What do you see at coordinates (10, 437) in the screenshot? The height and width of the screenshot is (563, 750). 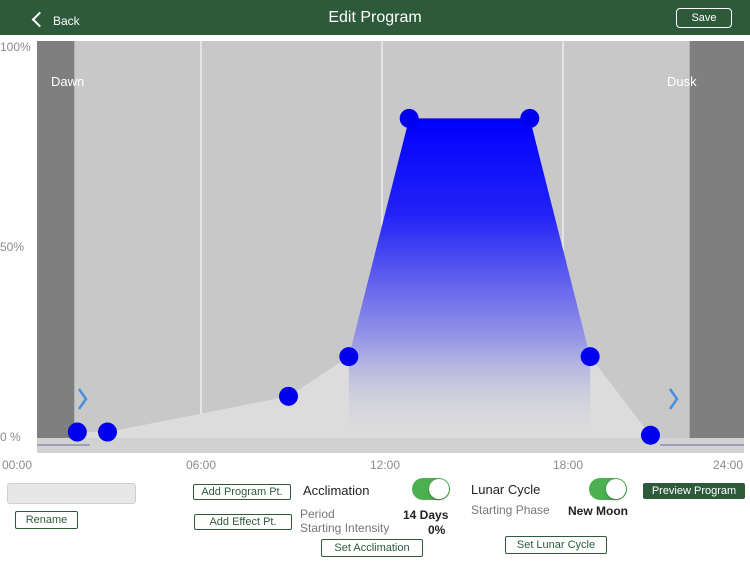 I see `y-tick-0: 0 %` at bounding box center [10, 437].